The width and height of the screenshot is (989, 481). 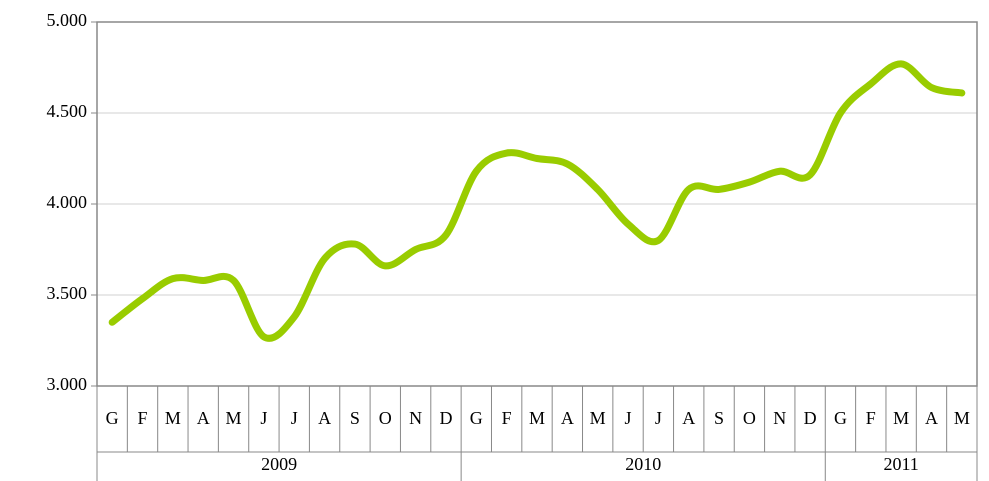 What do you see at coordinates (643, 464) in the screenshot?
I see `year-label: 2010` at bounding box center [643, 464].